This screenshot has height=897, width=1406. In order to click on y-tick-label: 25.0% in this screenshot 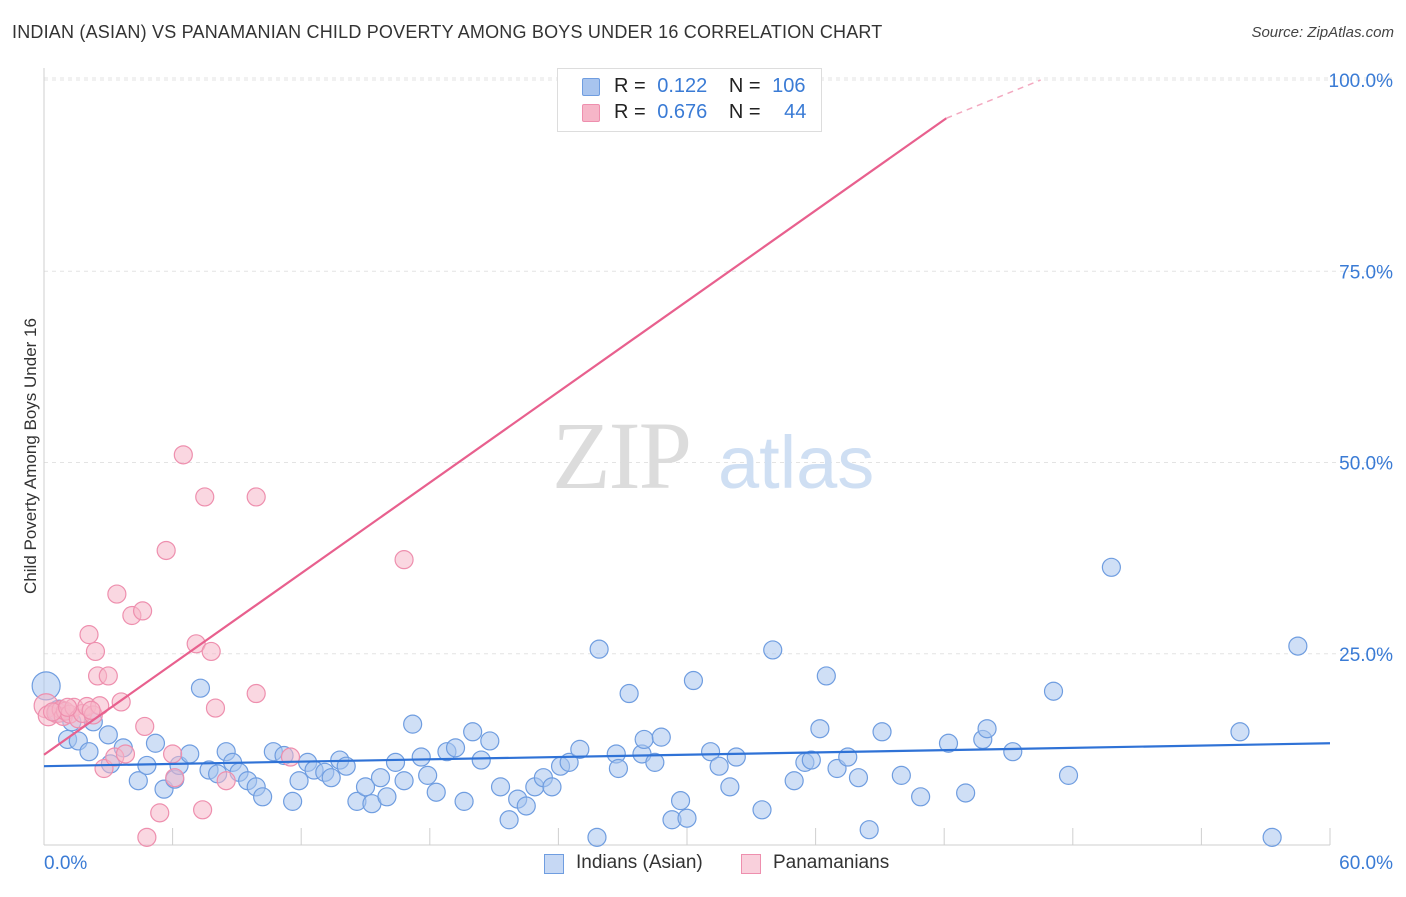, I will do `click(1366, 655)`.